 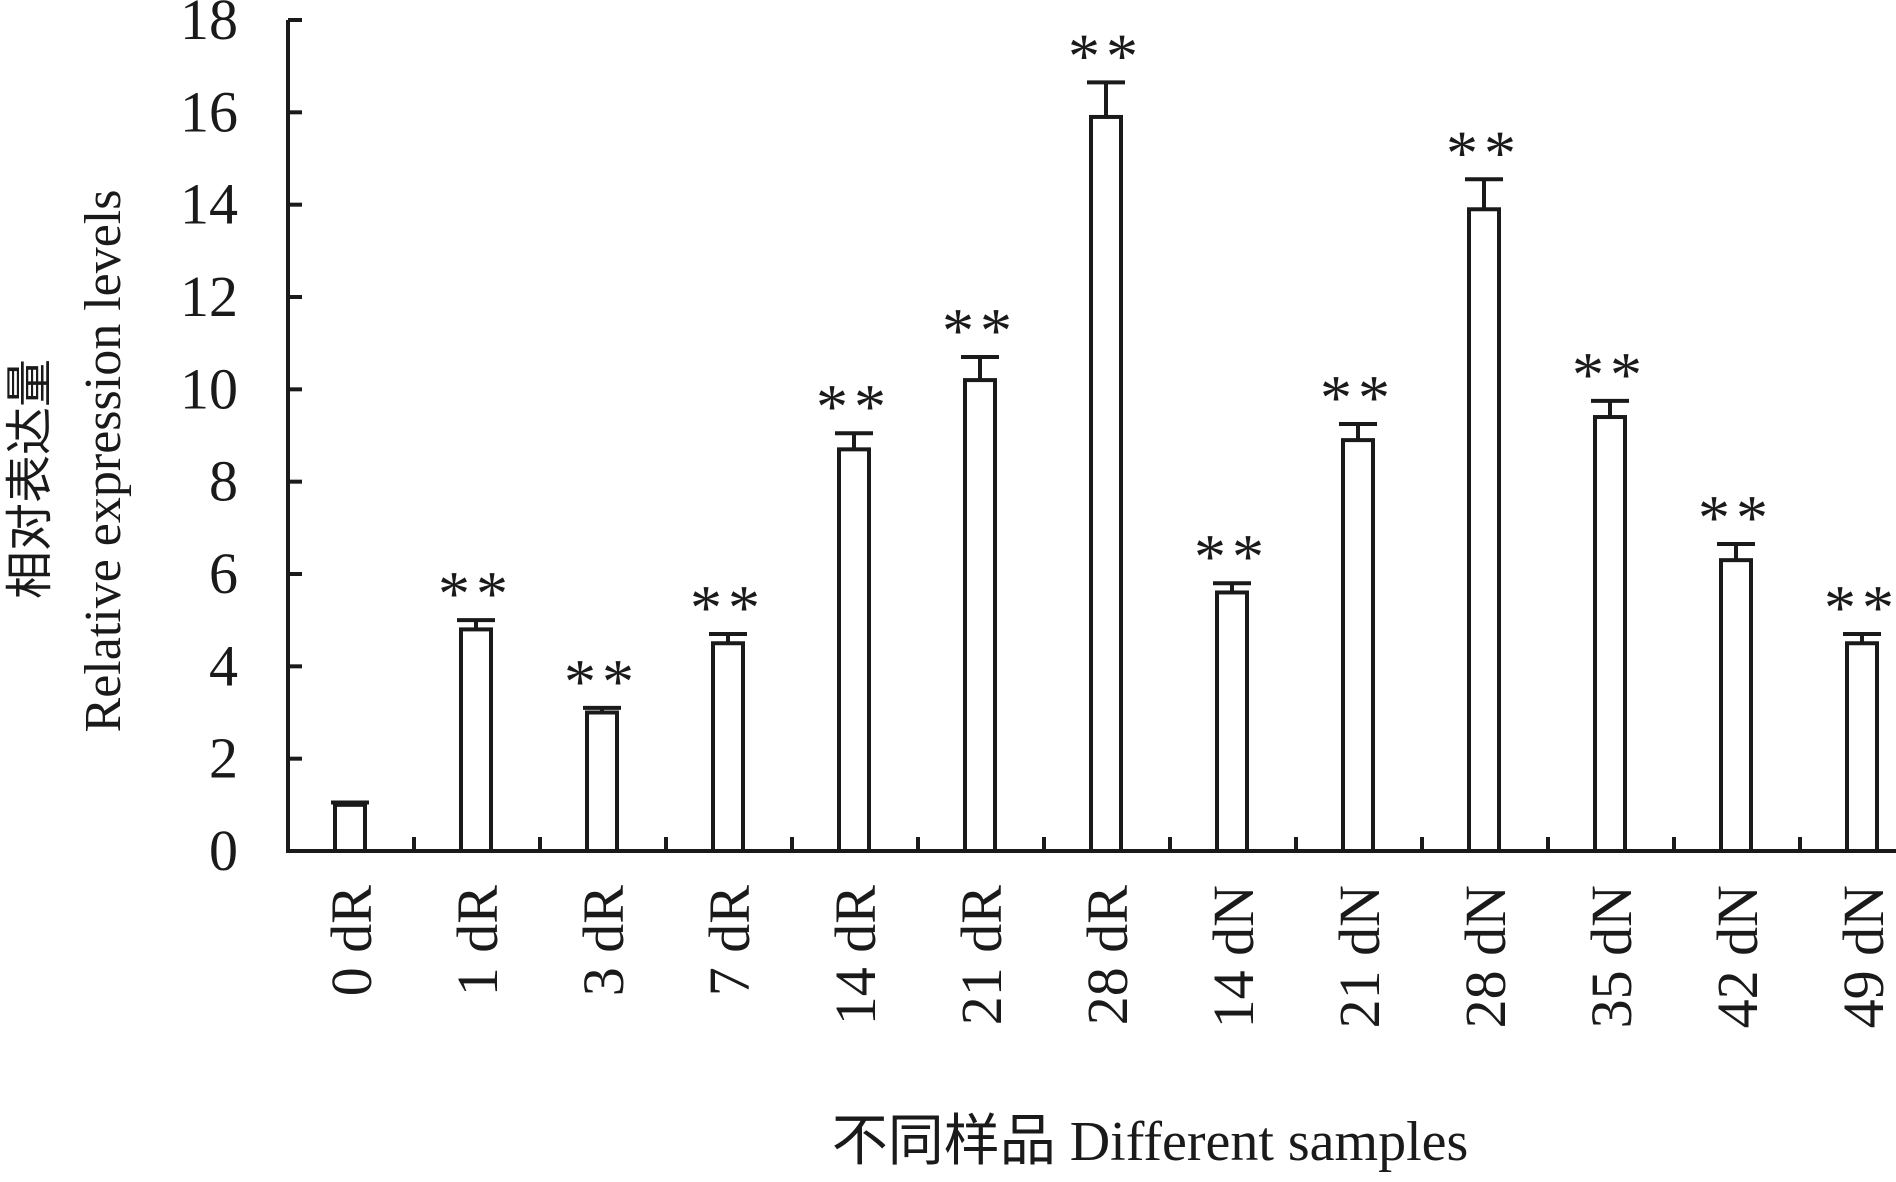 What do you see at coordinates (1485, 956) in the screenshot?
I see `x-tick-label: 28 dN` at bounding box center [1485, 956].